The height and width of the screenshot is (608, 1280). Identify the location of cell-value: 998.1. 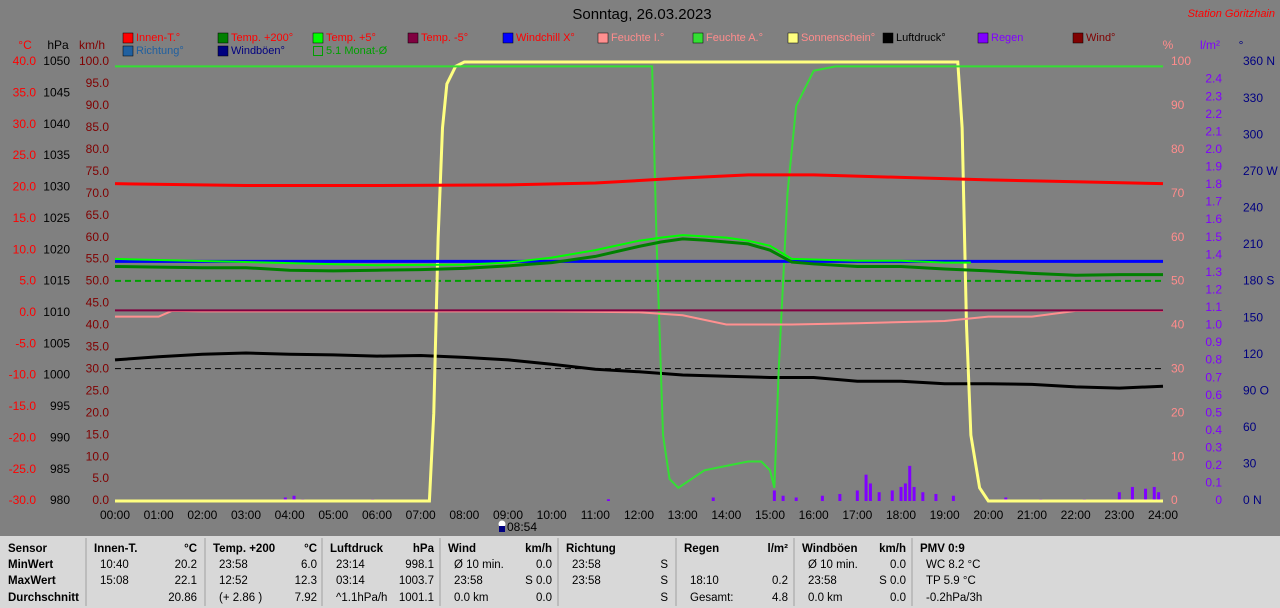
(419, 565).